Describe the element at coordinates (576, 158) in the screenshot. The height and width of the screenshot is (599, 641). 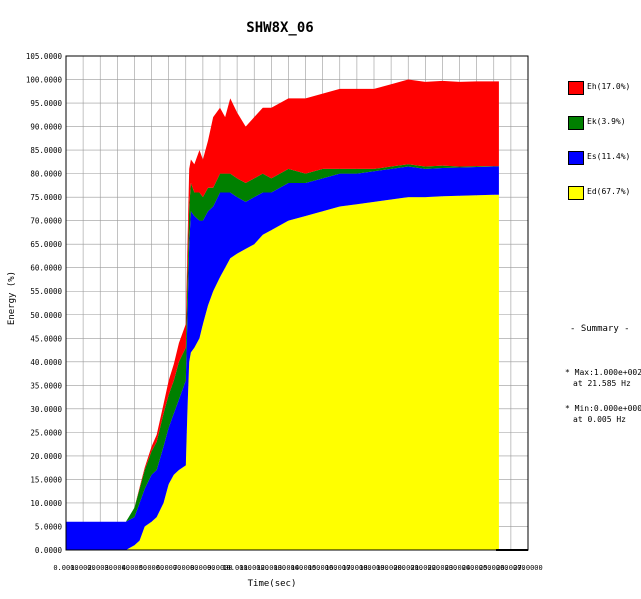
I see `legend-swatch-es` at that location.